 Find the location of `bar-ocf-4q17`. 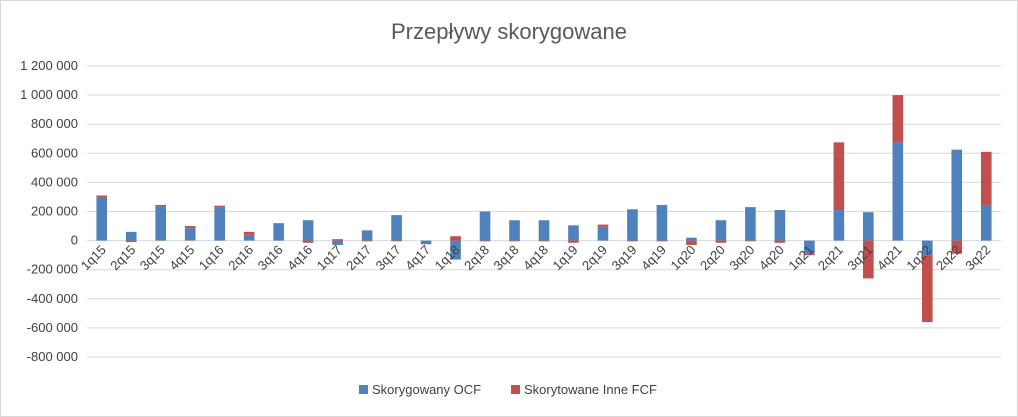

bar-ocf-4q17 is located at coordinates (426, 242).